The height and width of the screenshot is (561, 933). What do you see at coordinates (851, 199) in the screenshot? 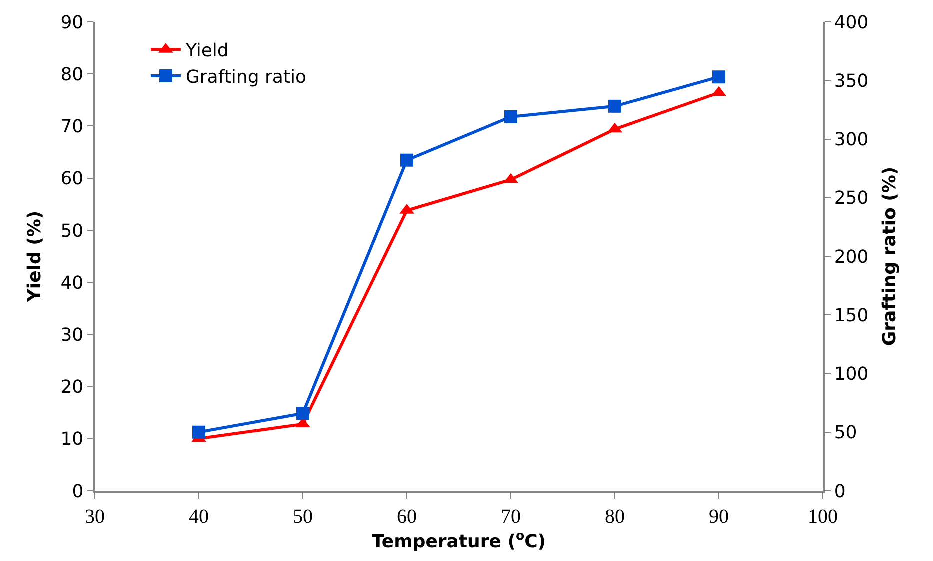
I see `y2-tick-label: 250` at bounding box center [851, 199].